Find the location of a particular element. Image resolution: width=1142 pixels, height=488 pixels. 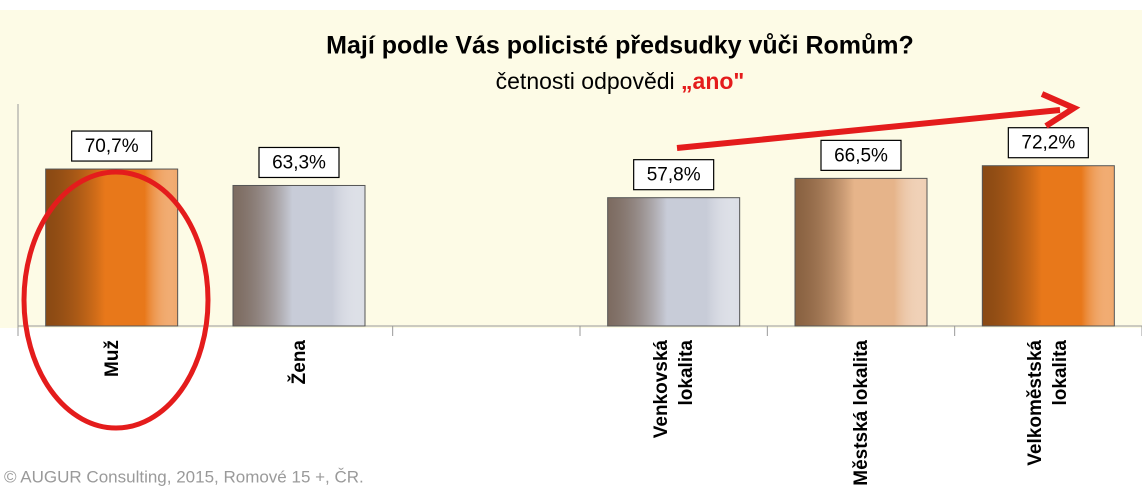

x-tick-label: Žena is located at coordinates (299, 362).